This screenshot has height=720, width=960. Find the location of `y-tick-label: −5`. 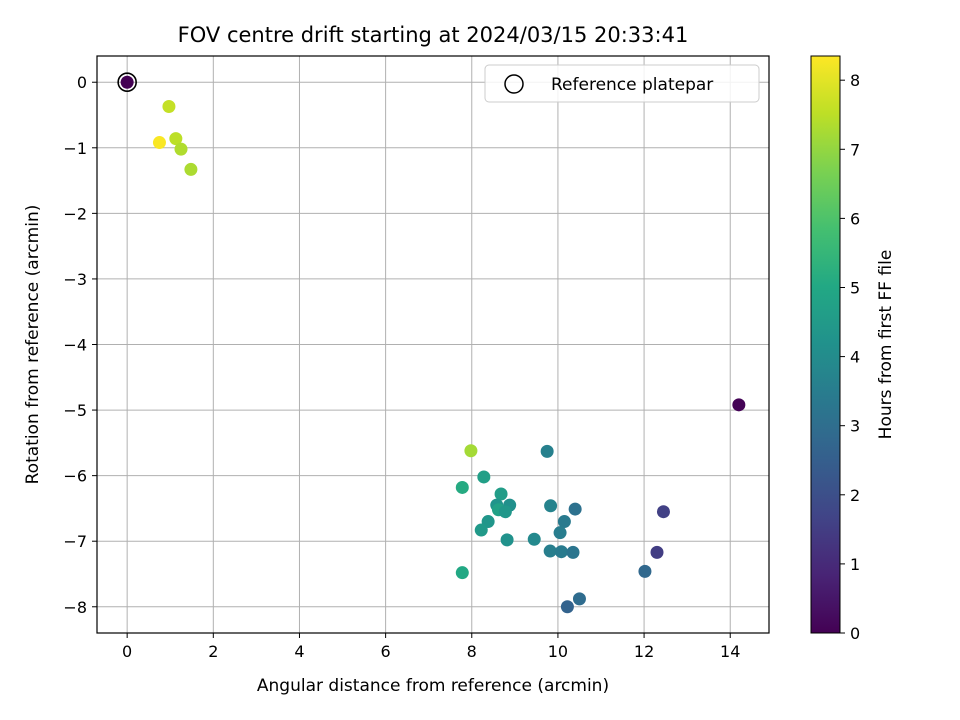

y-tick-label: −5 is located at coordinates (75, 410).